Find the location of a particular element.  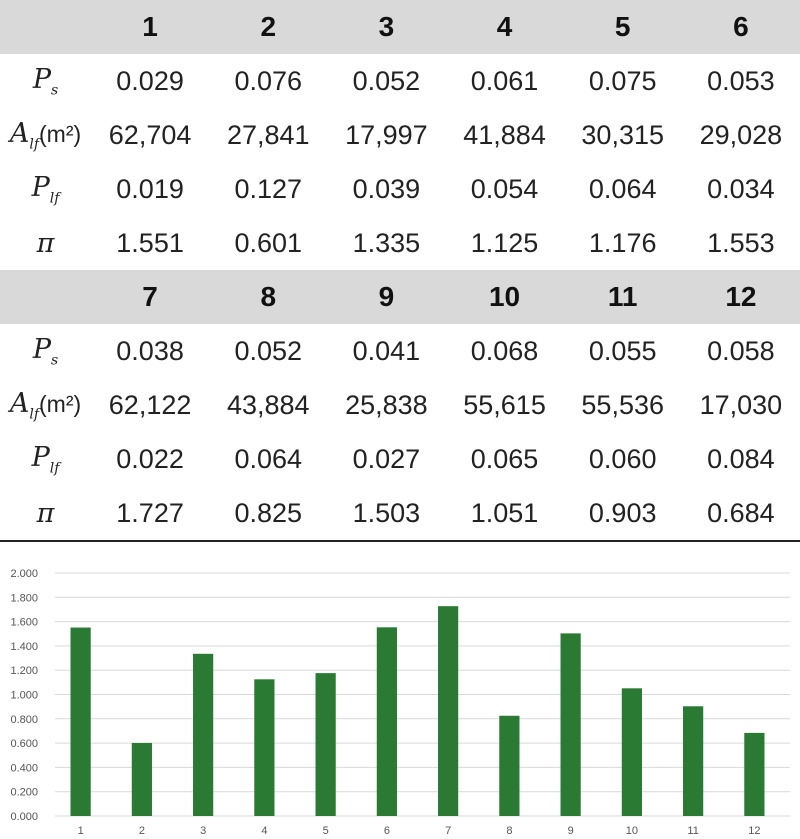

table-cell: 0.053 is located at coordinates (741, 80).